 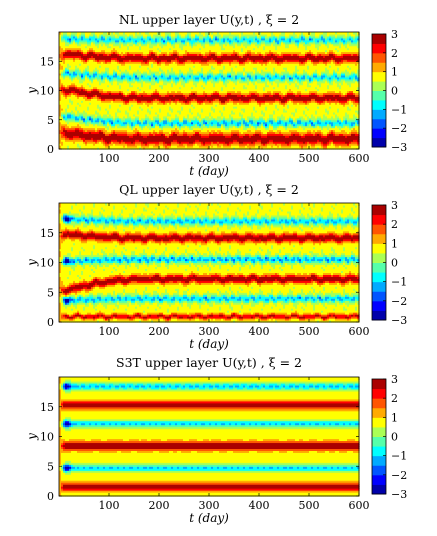 I want to click on chart-title: QL upper layer U(y,t) , ξ = 2, so click(x=209, y=189).